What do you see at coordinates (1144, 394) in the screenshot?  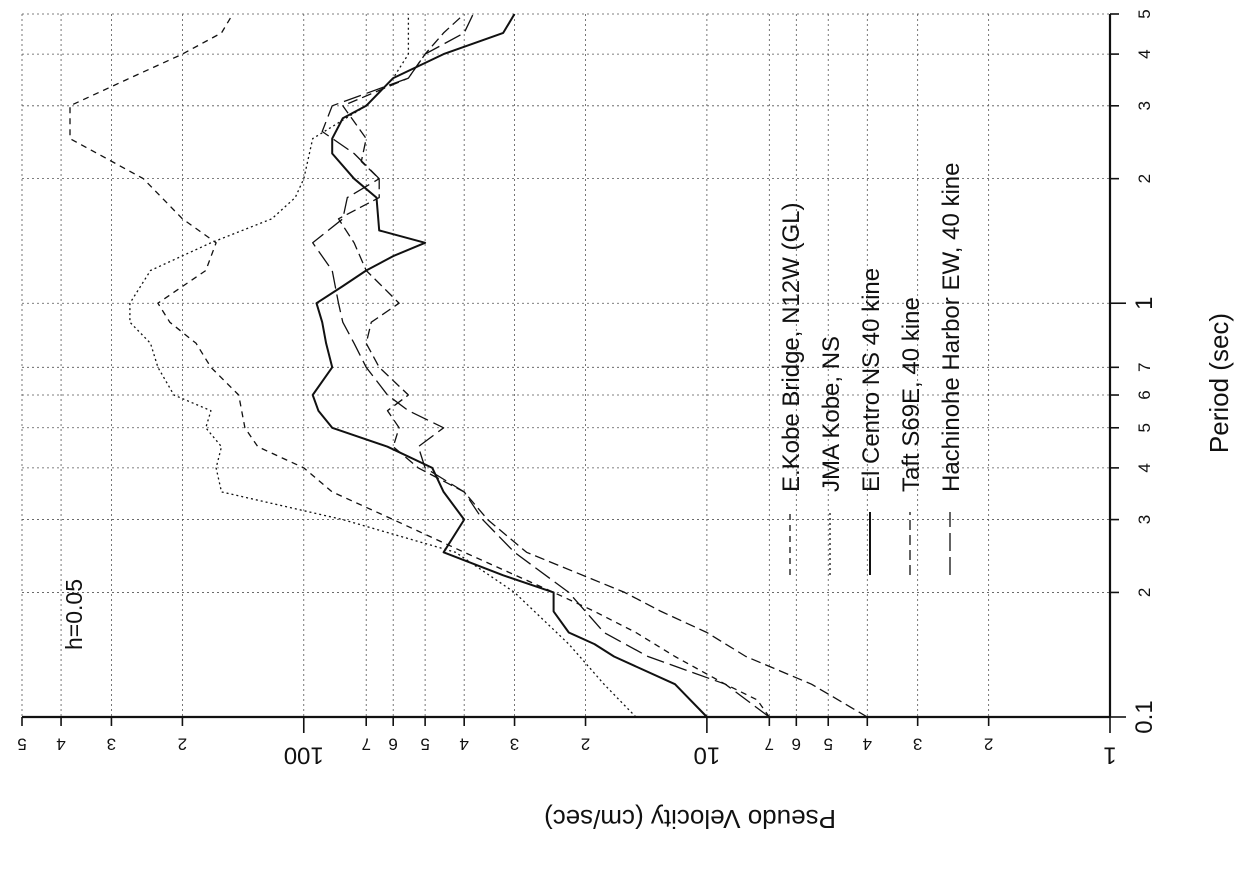 I see `period-tick-label: 6` at bounding box center [1144, 394].